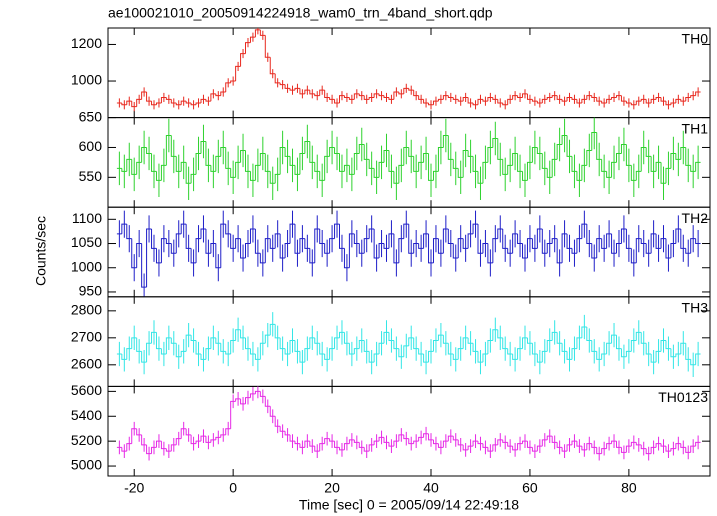 The width and height of the screenshot is (717, 516). Describe the element at coordinates (91, 146) in the screenshot. I see `y-tick-label: 600` at that location.